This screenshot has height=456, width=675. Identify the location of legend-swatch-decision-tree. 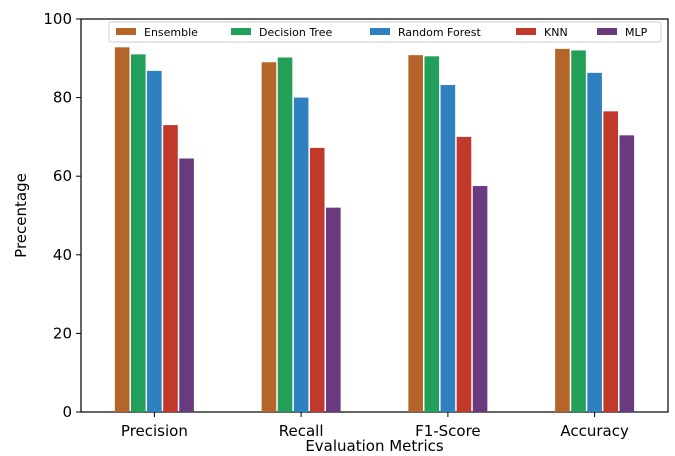
(241, 31).